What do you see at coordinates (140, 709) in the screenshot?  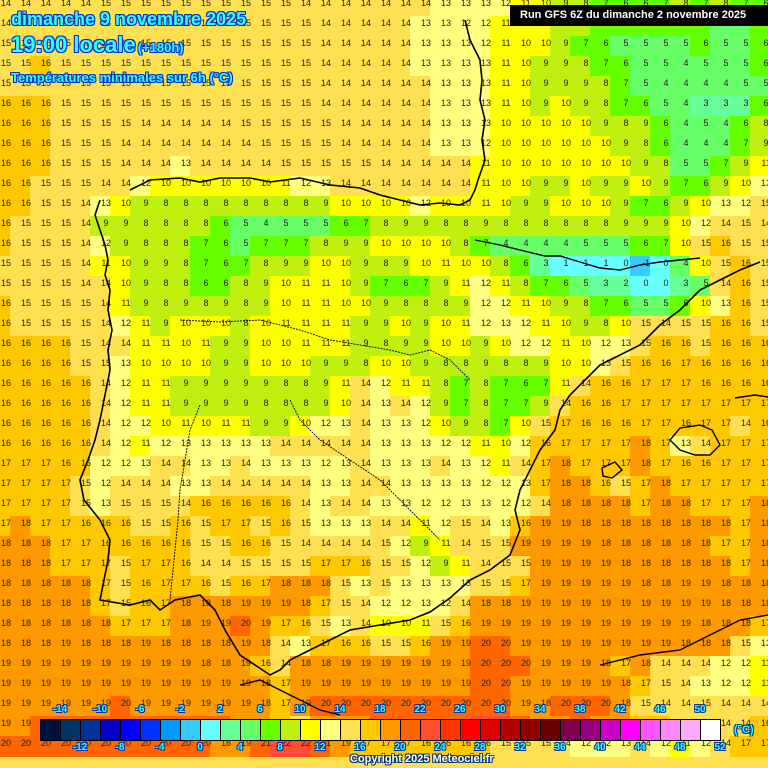 I see `legend-label: -6` at bounding box center [140, 709].